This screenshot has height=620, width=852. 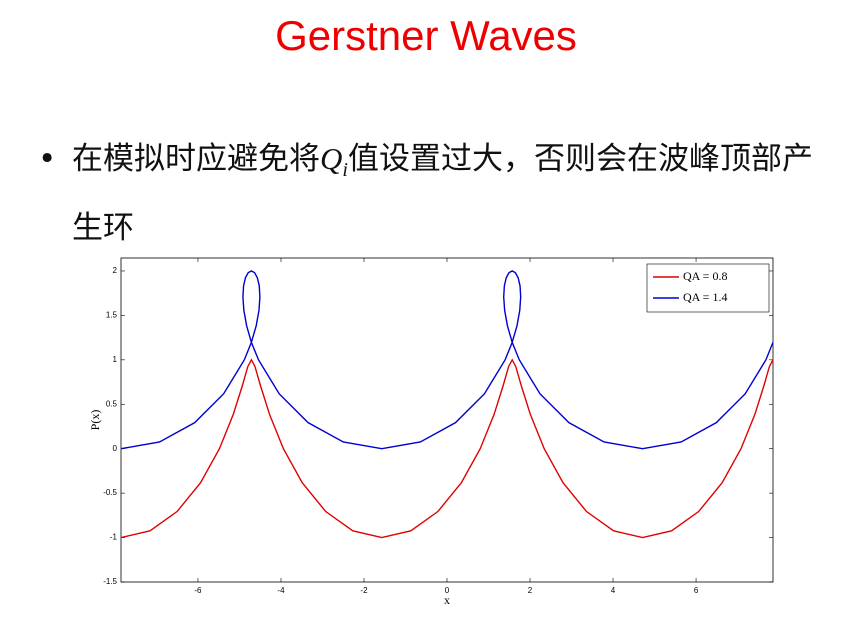 I want to click on y-tick-label: 1.5, so click(x=112, y=315).